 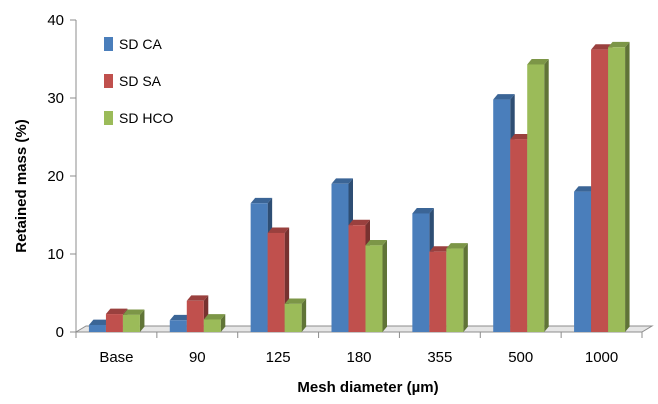 I want to click on y-tick-label: 40, so click(x=55, y=20).